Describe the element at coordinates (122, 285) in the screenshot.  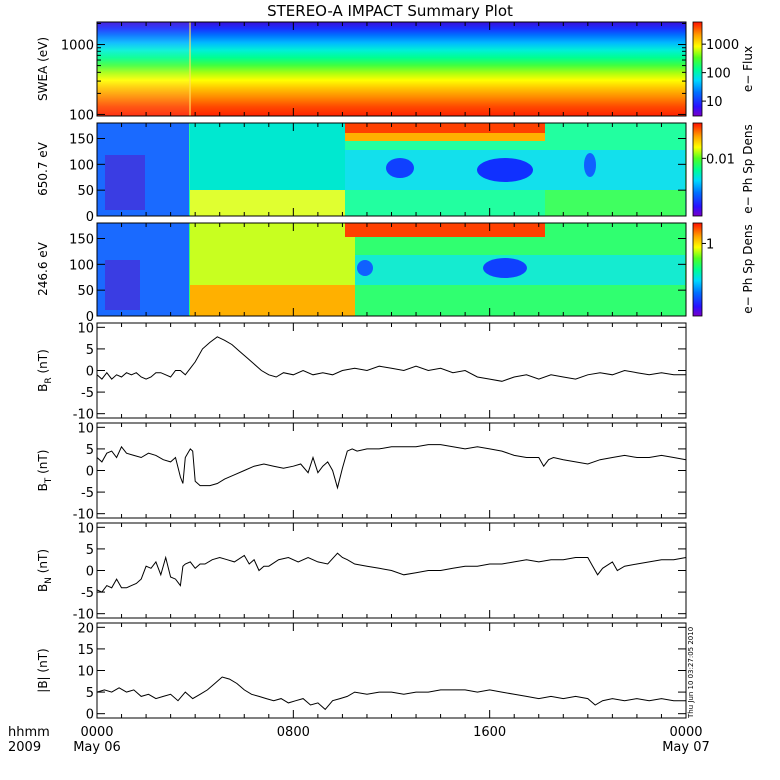
I see `pad-246-early-violet-block` at that location.